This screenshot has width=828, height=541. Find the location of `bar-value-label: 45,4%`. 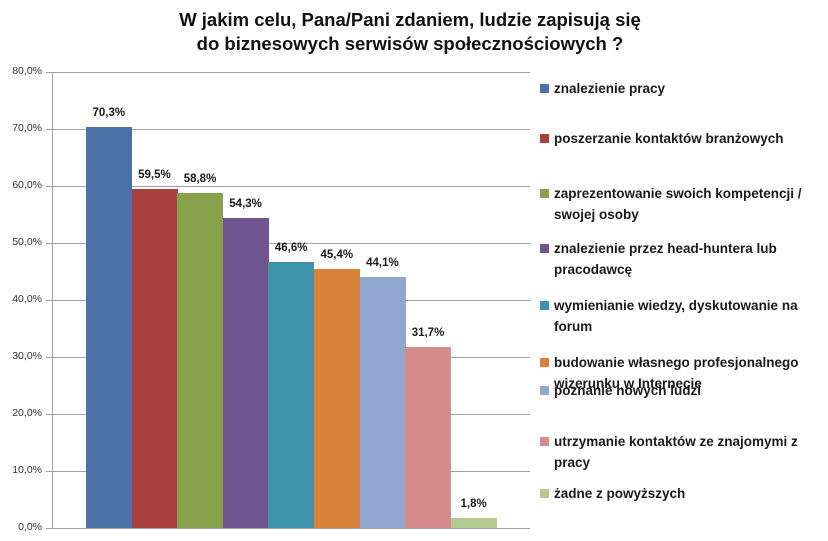

bar-value-label: 45,4% is located at coordinates (337, 255).